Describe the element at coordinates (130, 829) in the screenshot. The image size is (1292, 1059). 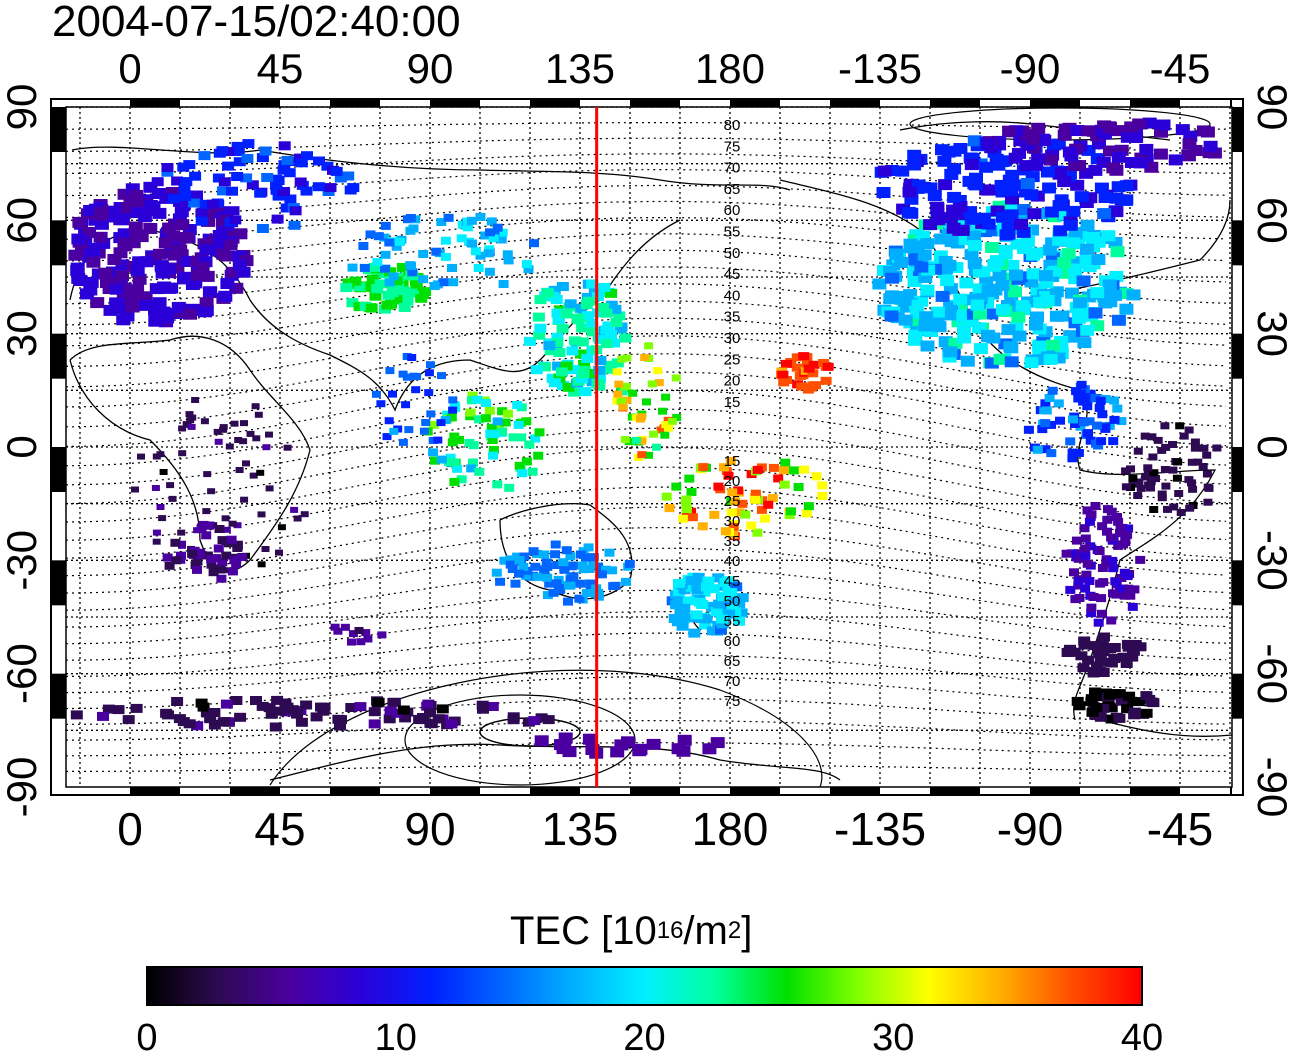
I see `lon-tick-label-bottom: 0` at that location.